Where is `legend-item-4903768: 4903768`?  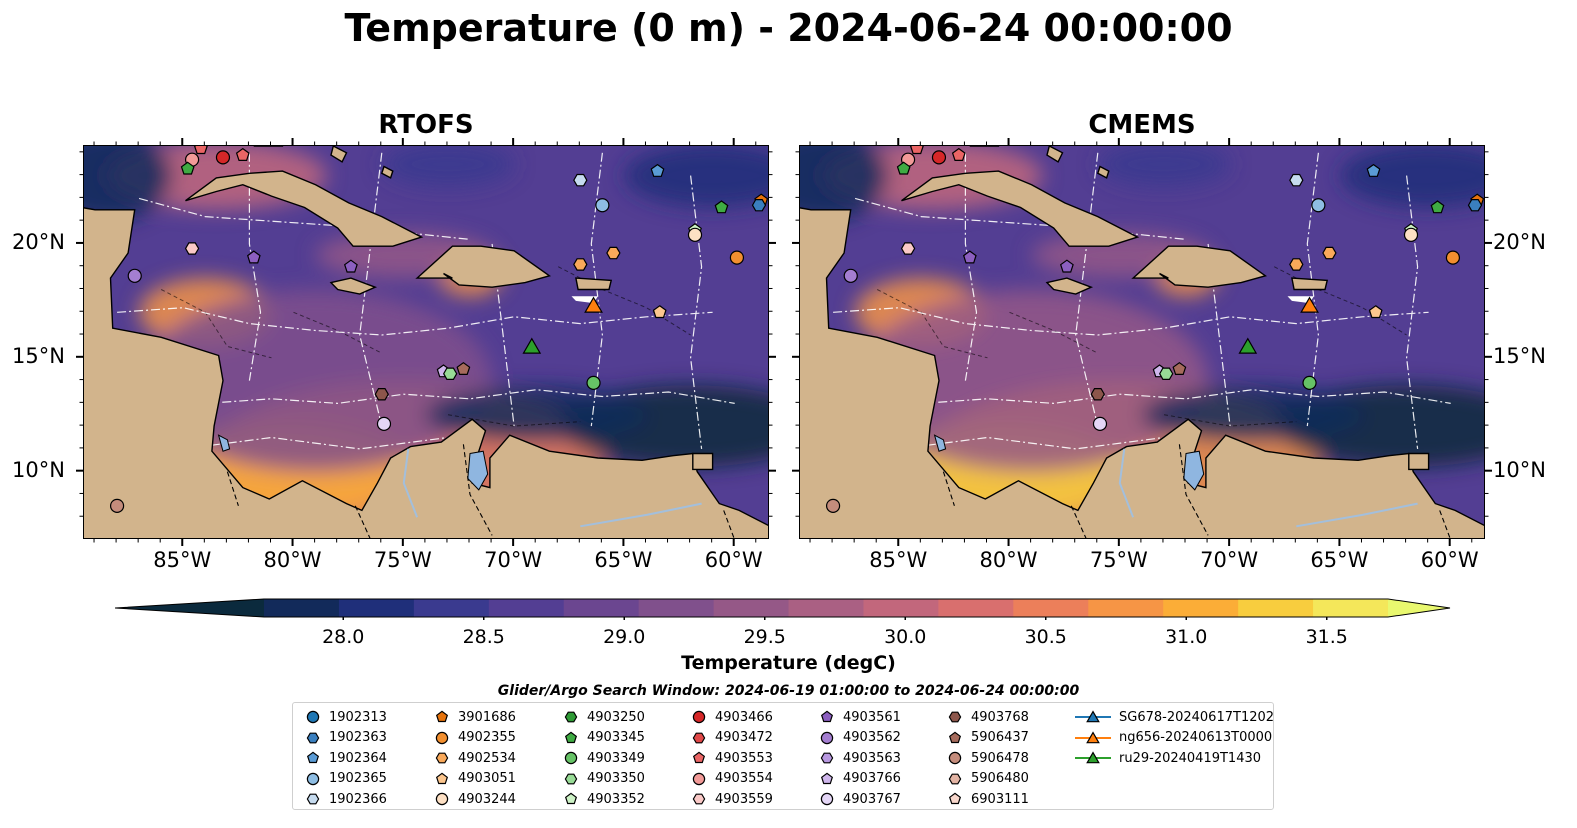
legend-item-4903768: 4903768 is located at coordinates (988, 717).